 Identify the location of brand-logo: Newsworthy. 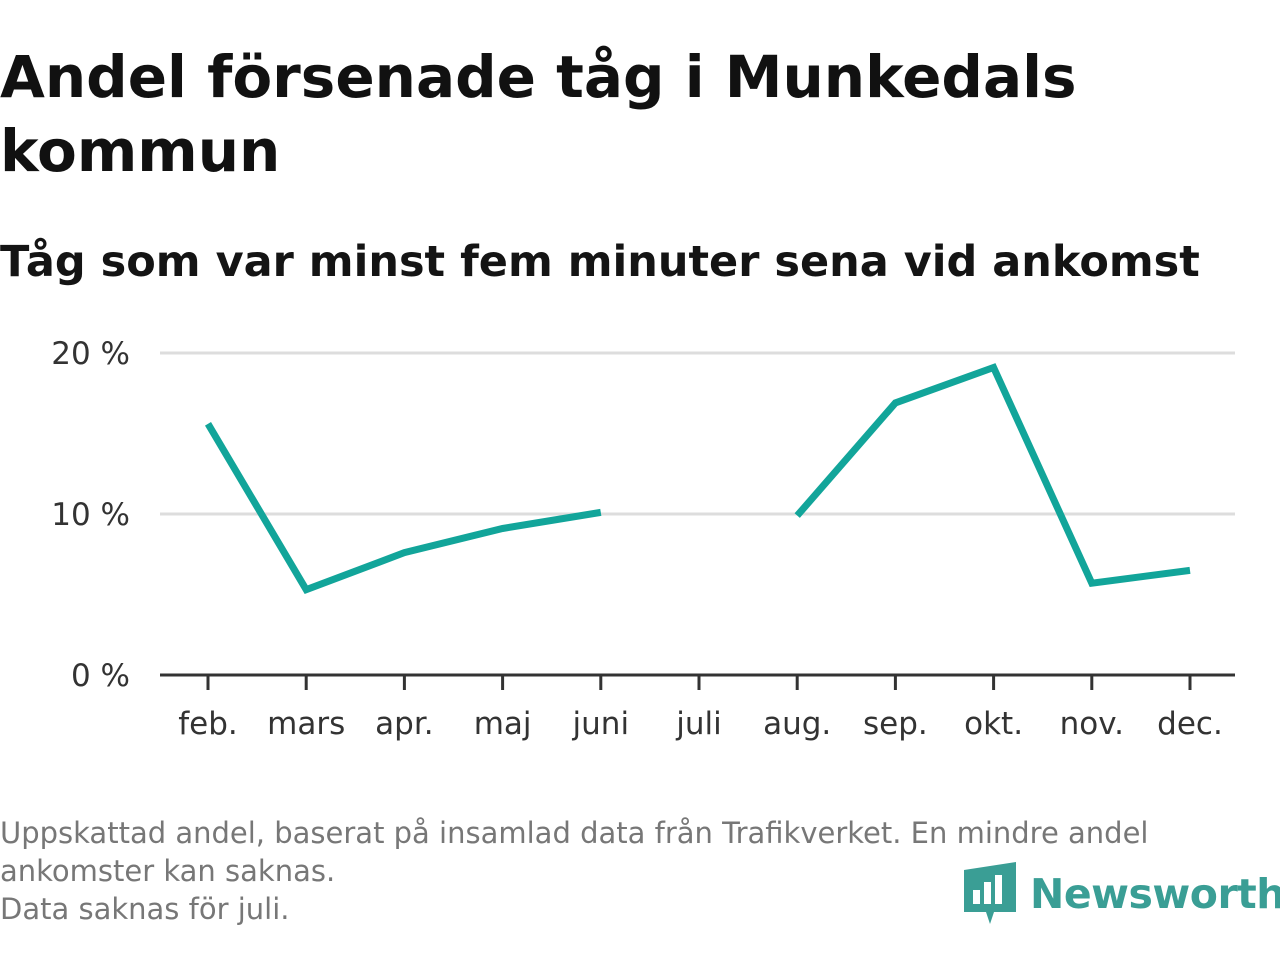
(1122, 894).